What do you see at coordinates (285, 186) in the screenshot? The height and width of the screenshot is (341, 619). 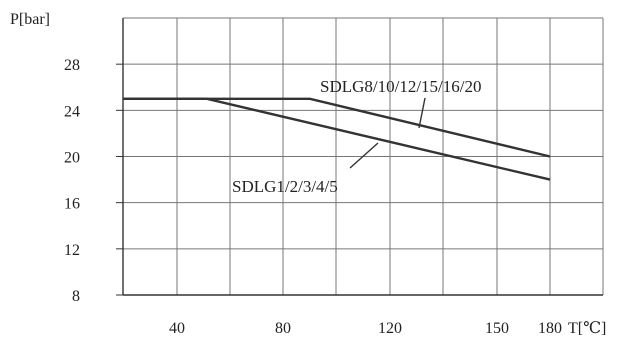 I see `series-label-sdlg1-5: SDLG1/2/3/4/5` at bounding box center [285, 186].